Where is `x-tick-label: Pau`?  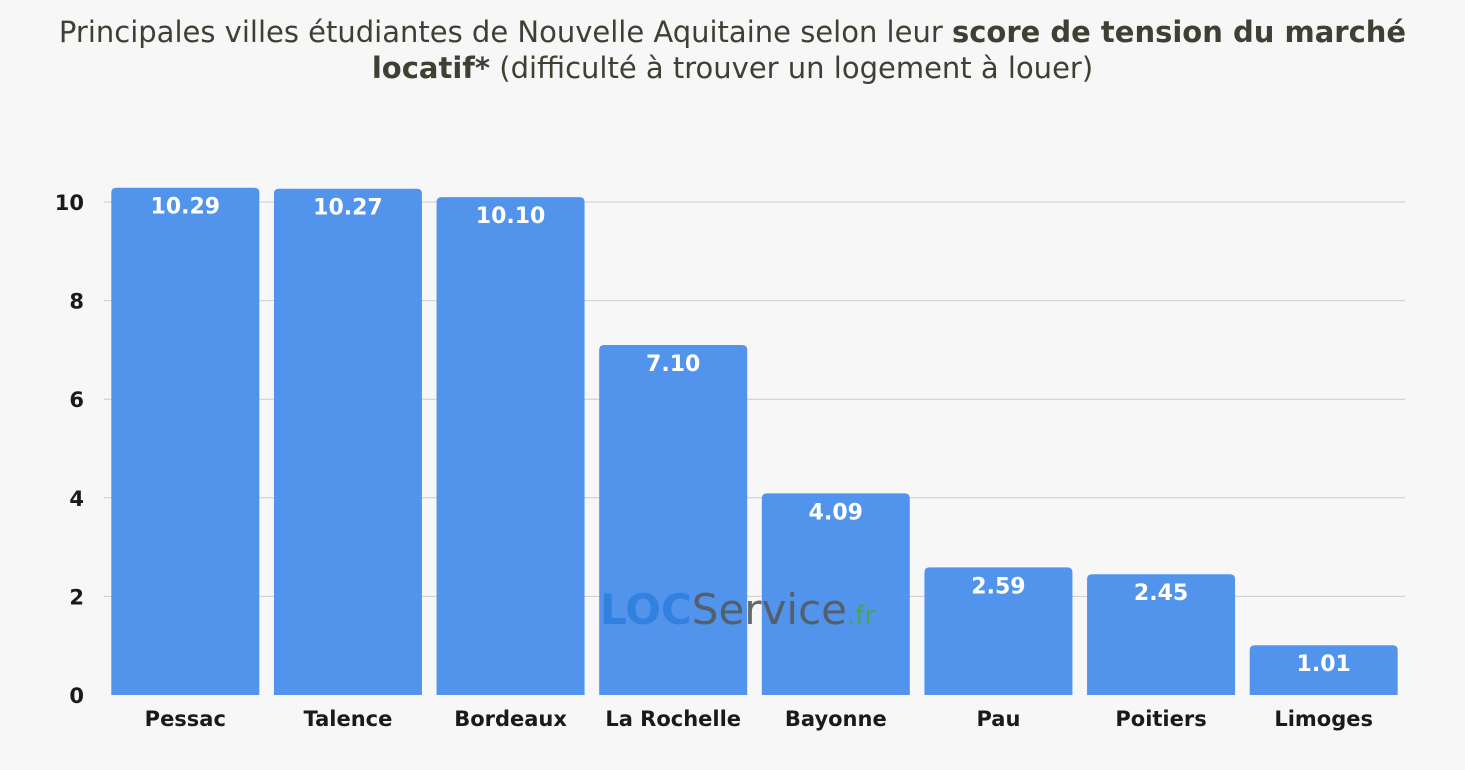
x-tick-label: Pau is located at coordinates (998, 719).